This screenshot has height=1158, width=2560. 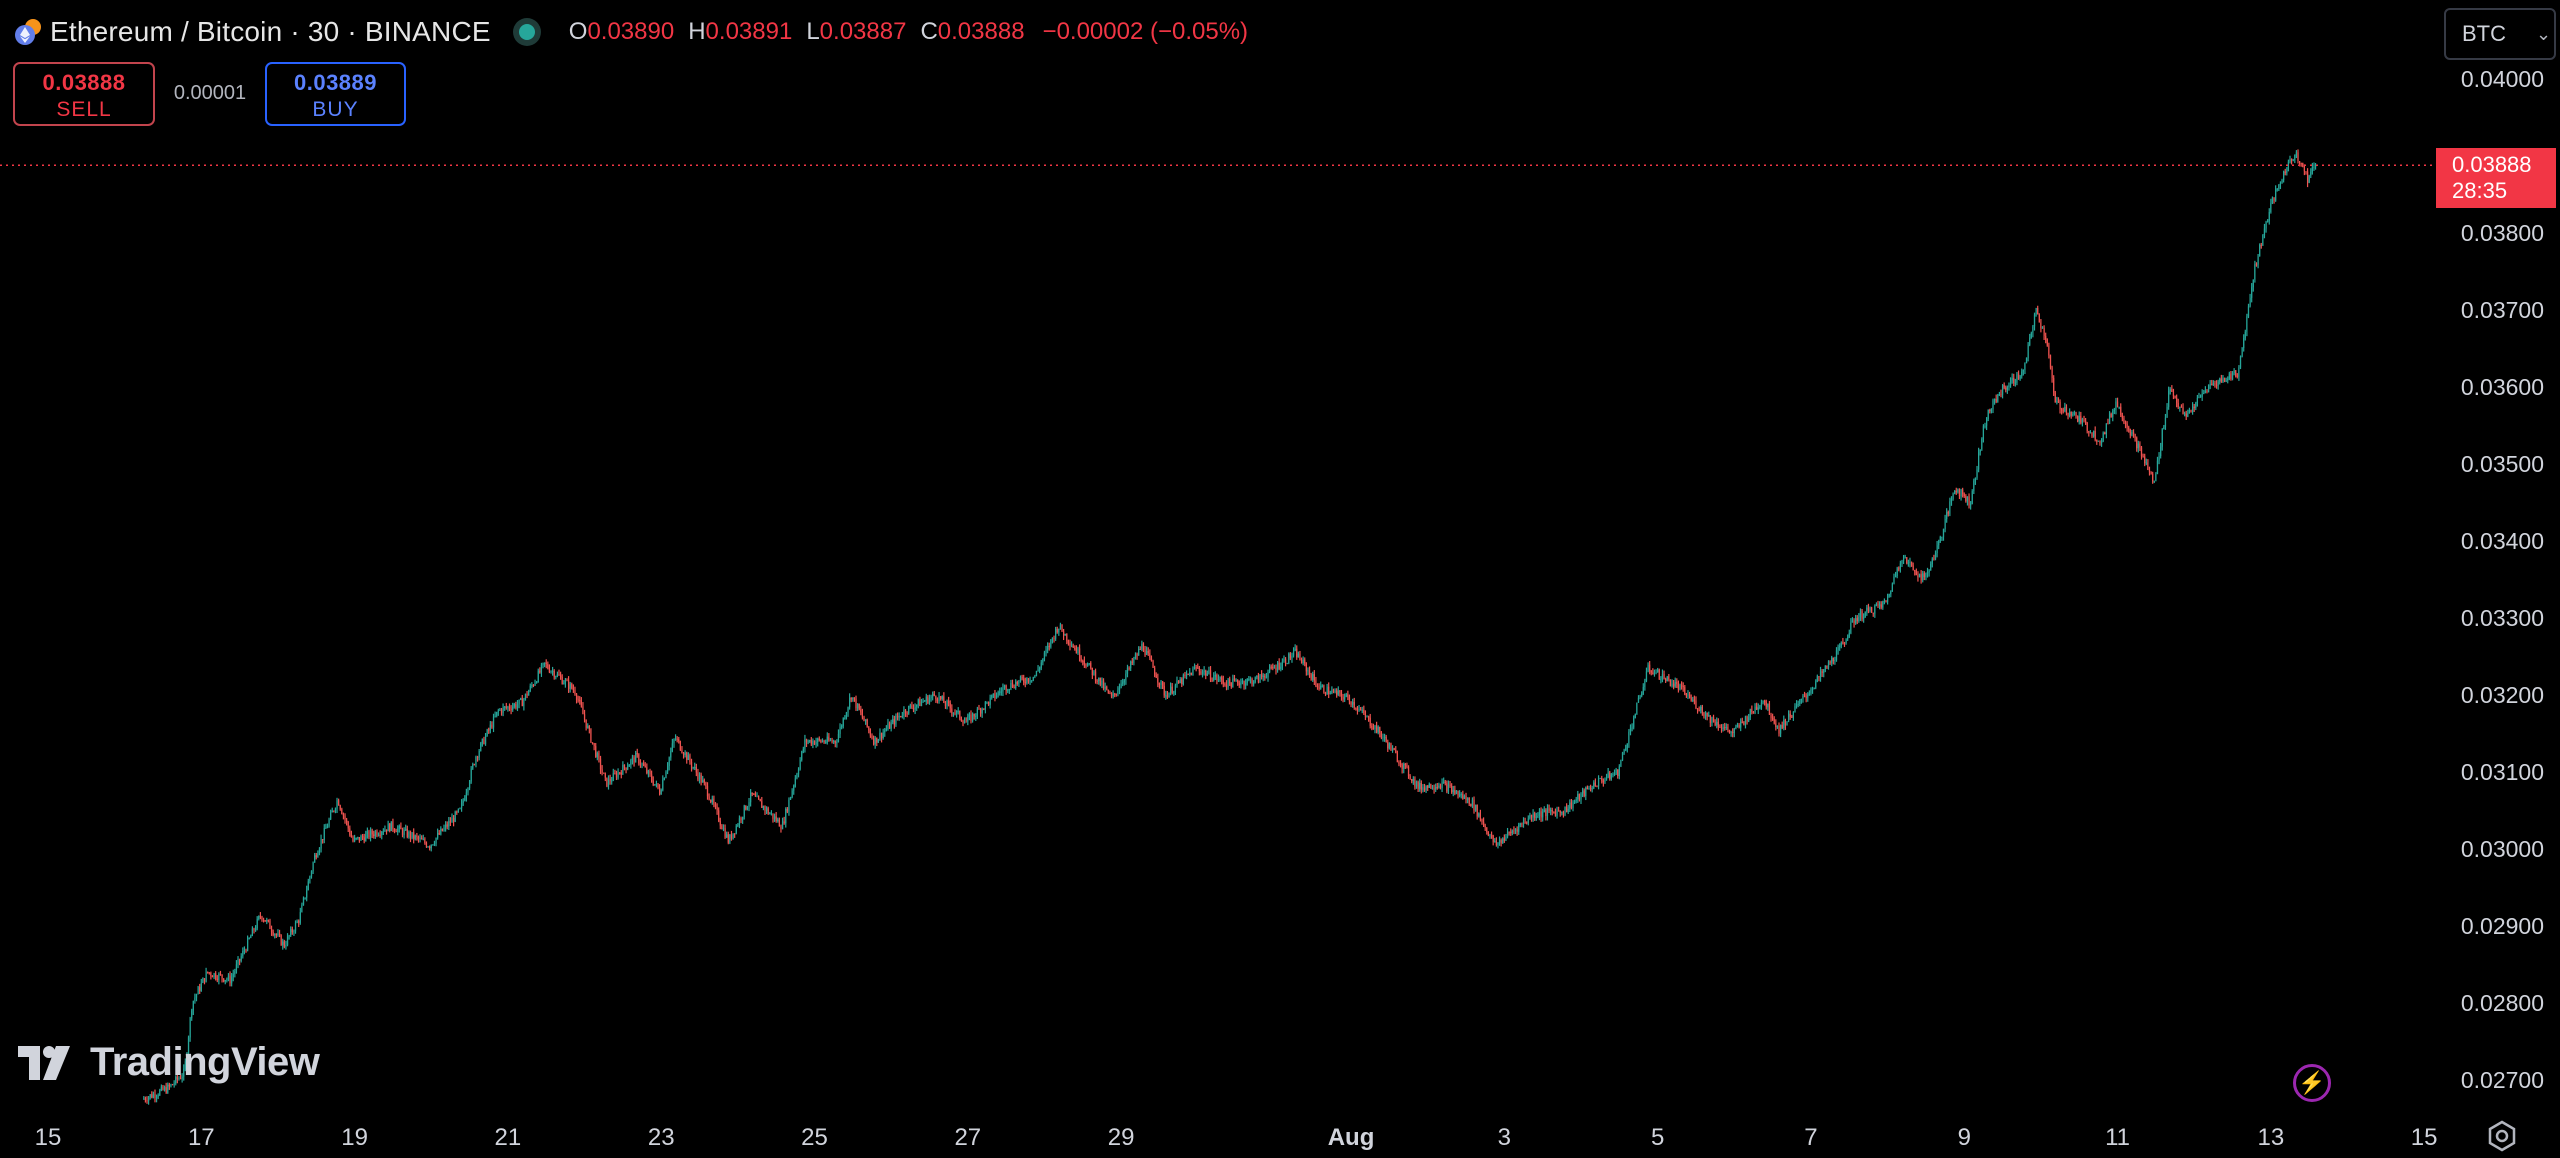 I want to click on currency-label: BTC, so click(x=2484, y=33).